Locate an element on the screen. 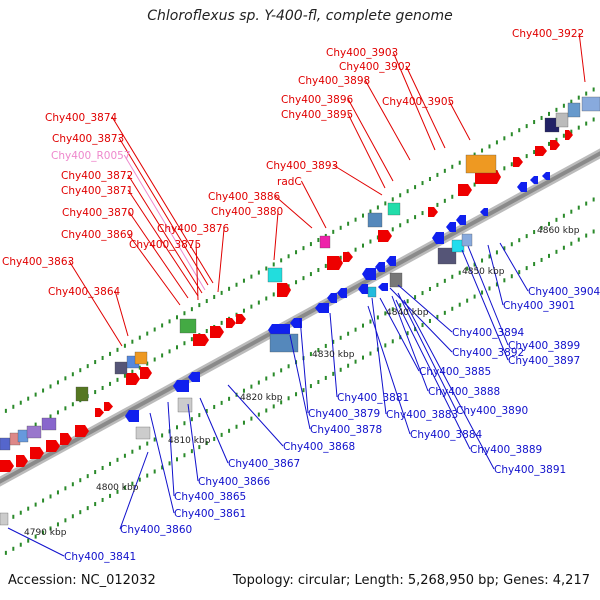  kbp-tick-label: 4840 kbp is located at coordinates (407, 313).